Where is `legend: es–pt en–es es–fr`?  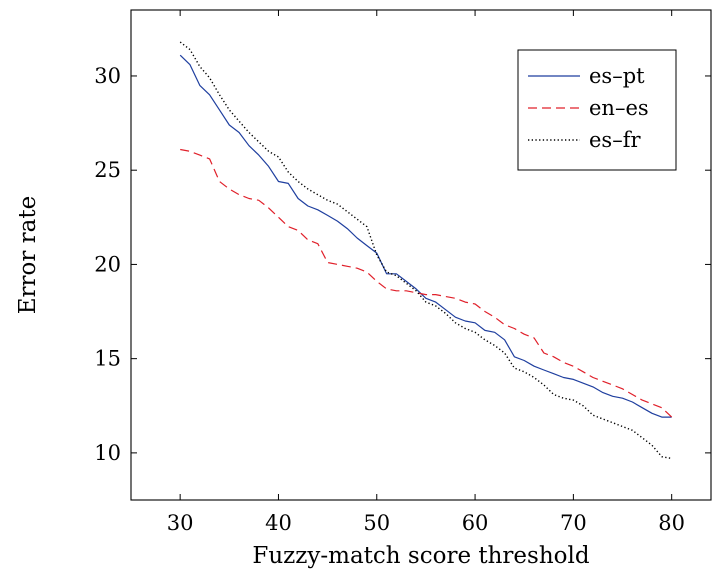
legend: es–pt en–es es–fr is located at coordinates (597, 110).